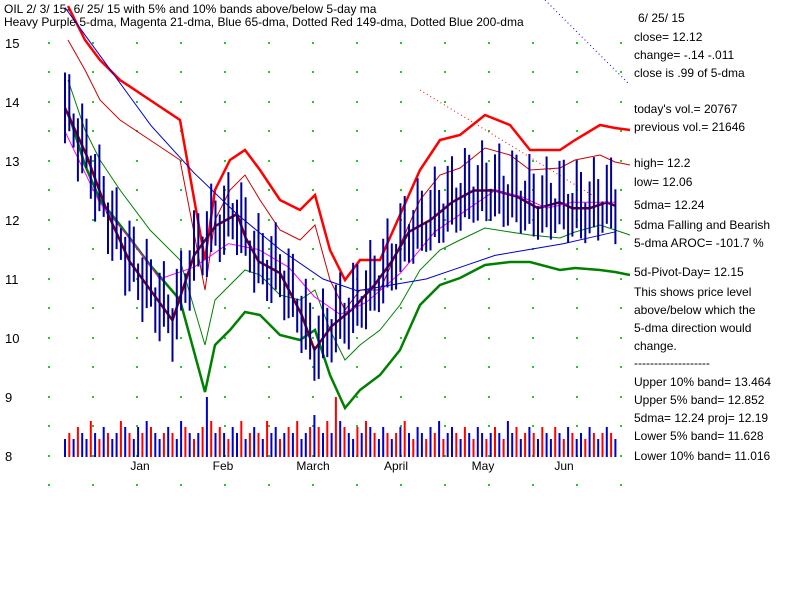 The image size is (800, 600). Describe the element at coordinates (223, 466) in the screenshot. I see `x-tick-label: Feb` at that location.